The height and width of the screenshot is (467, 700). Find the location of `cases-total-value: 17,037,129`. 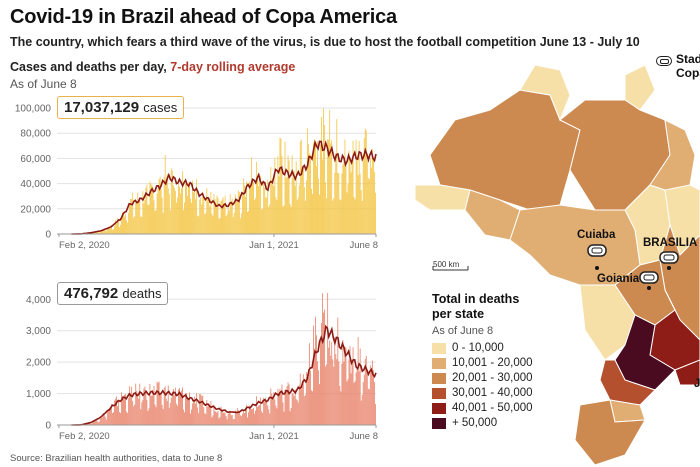

cases-total-value: 17,037,129 is located at coordinates (102, 107).